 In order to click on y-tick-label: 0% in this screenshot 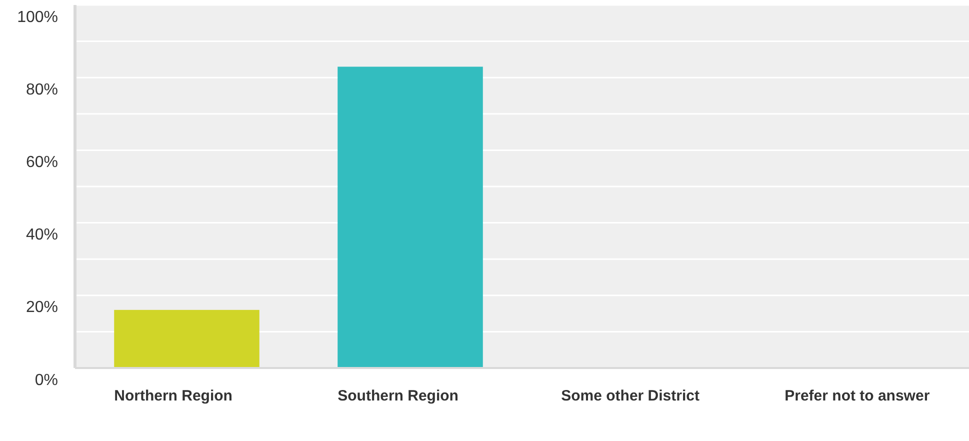, I will do `click(46, 380)`.